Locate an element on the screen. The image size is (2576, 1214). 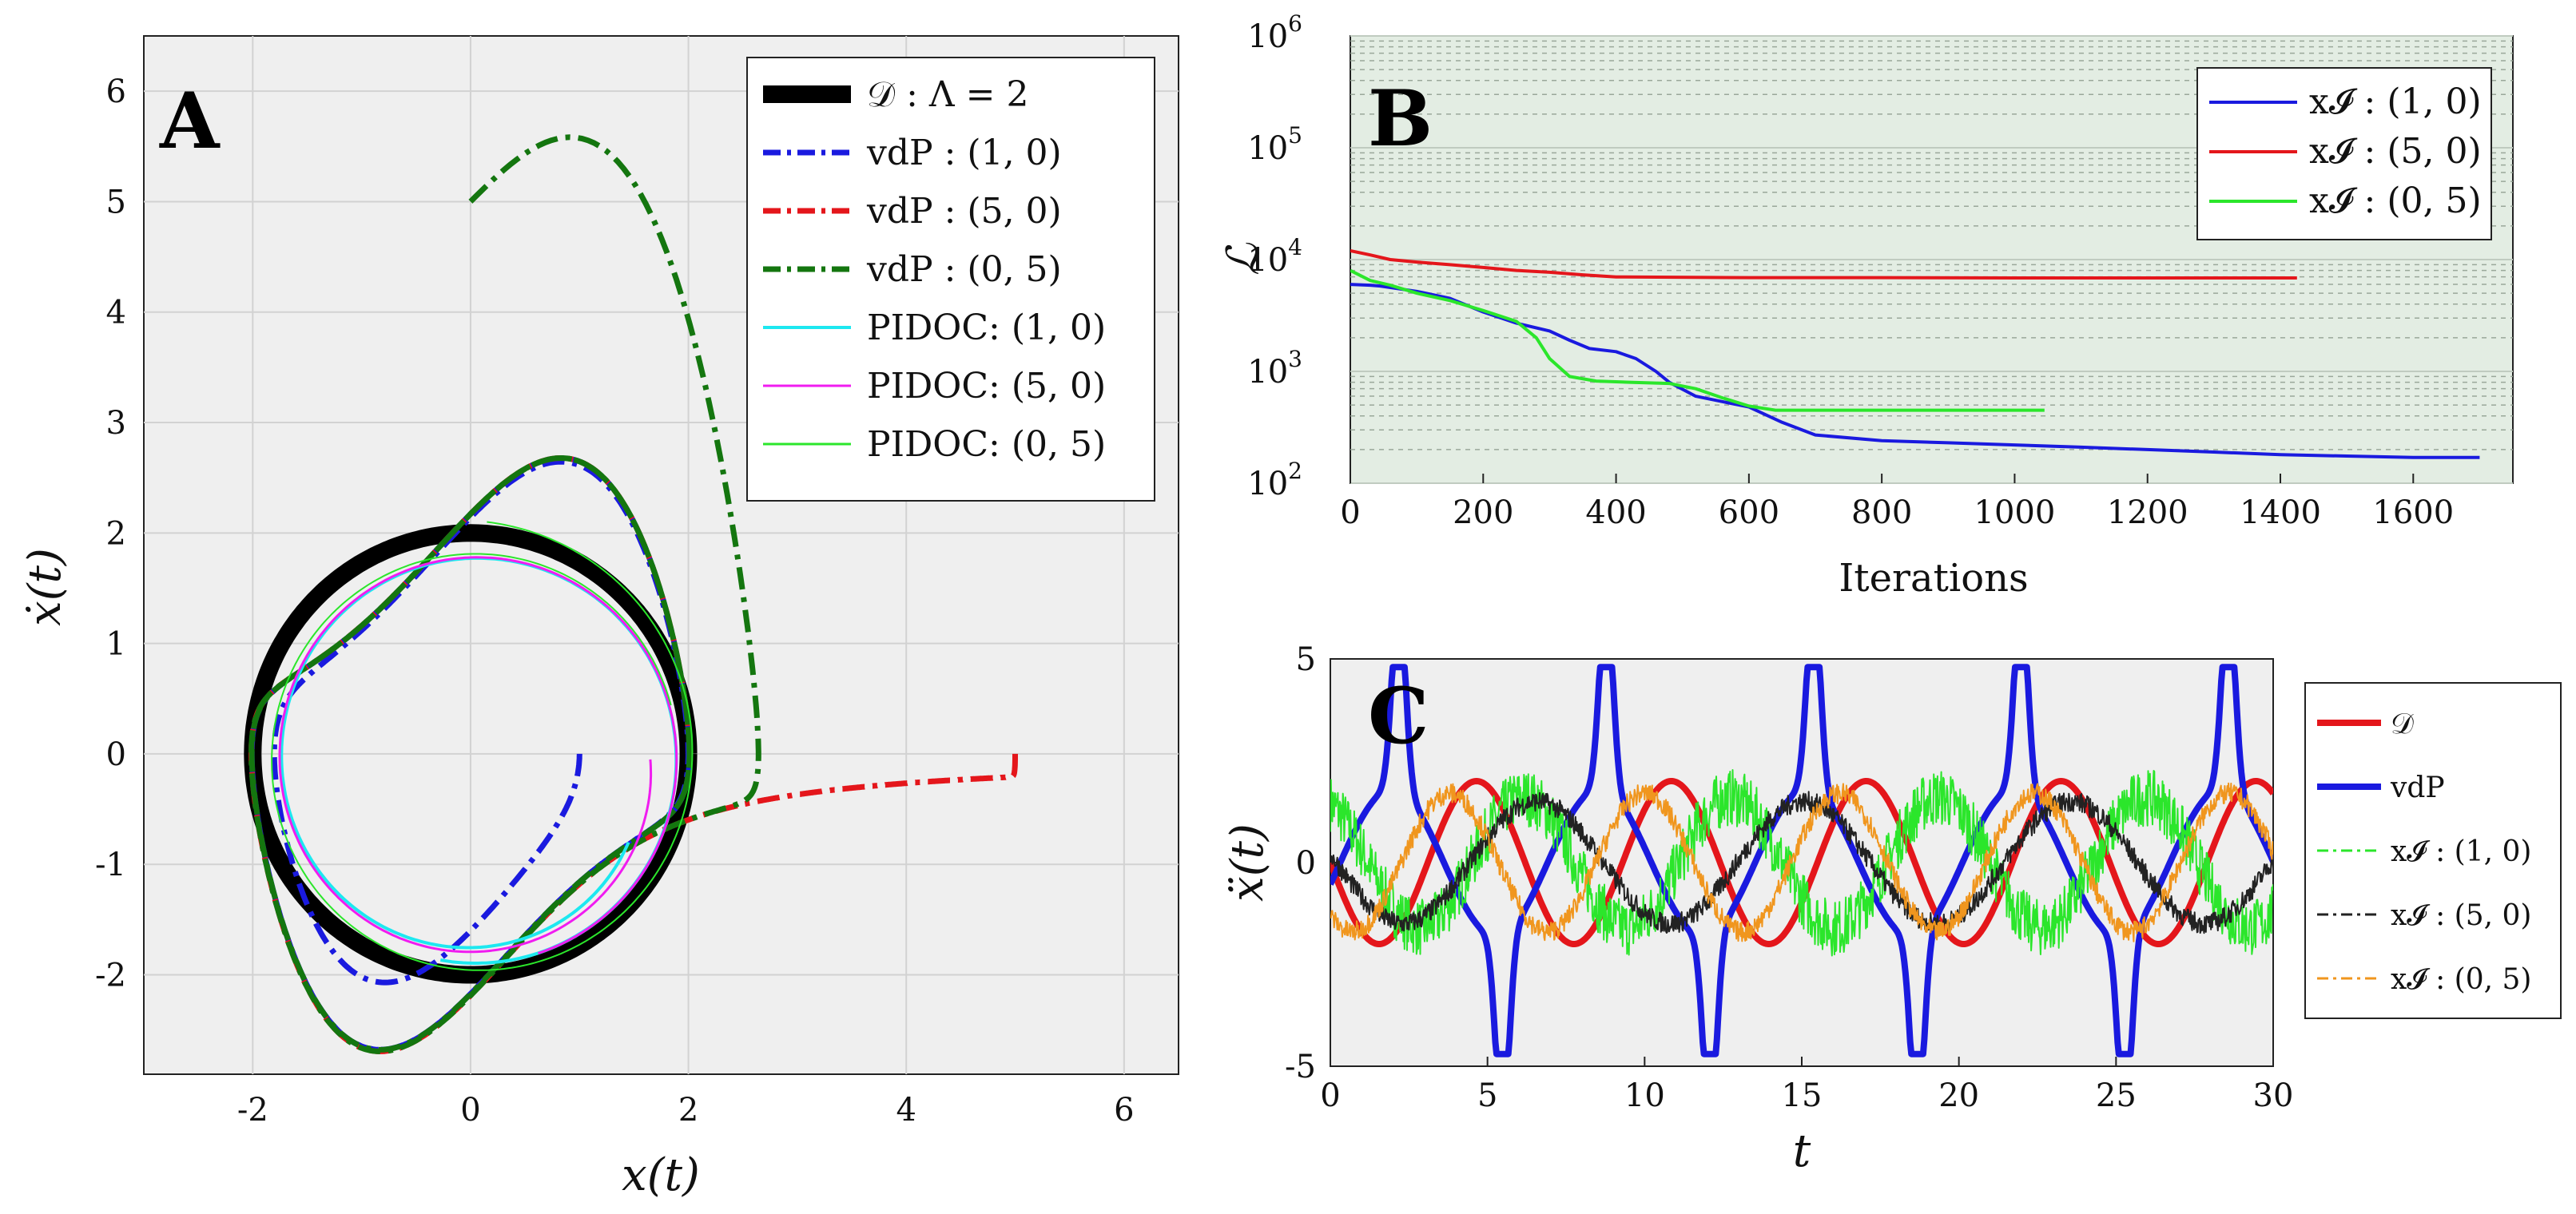
panel-a-ytick-label: 1 is located at coordinates (116, 644).